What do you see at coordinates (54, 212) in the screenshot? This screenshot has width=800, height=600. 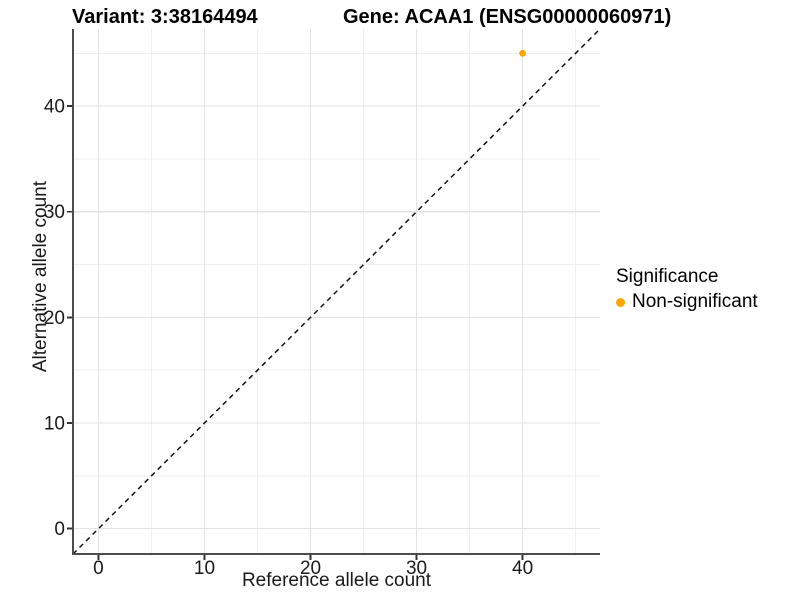 I see `y-tick-label: 30` at bounding box center [54, 212].